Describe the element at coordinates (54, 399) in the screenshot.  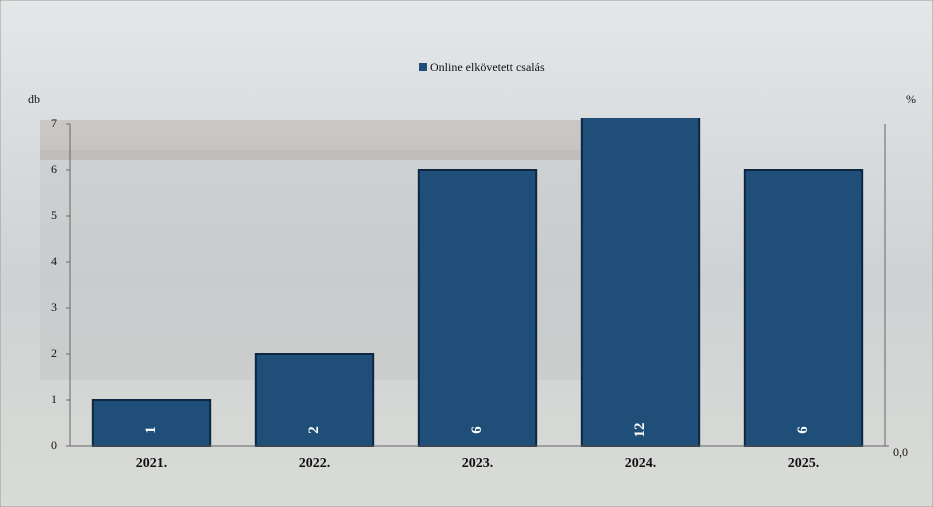
I see `y-tick-label: 1` at that location.